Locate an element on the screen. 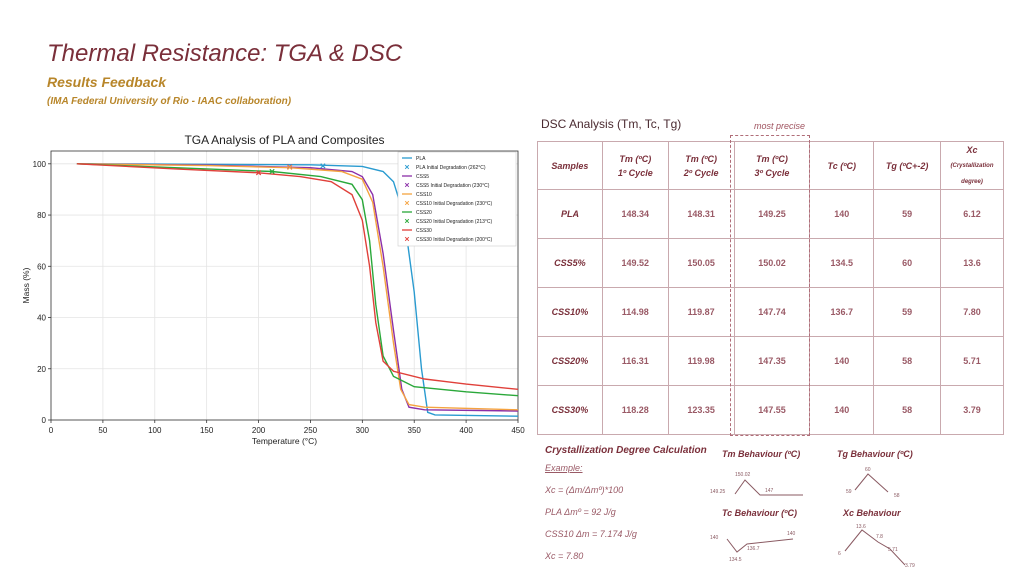 The width and height of the screenshot is (1024, 576). xc-label-4: 5.71 is located at coordinates (893, 550).